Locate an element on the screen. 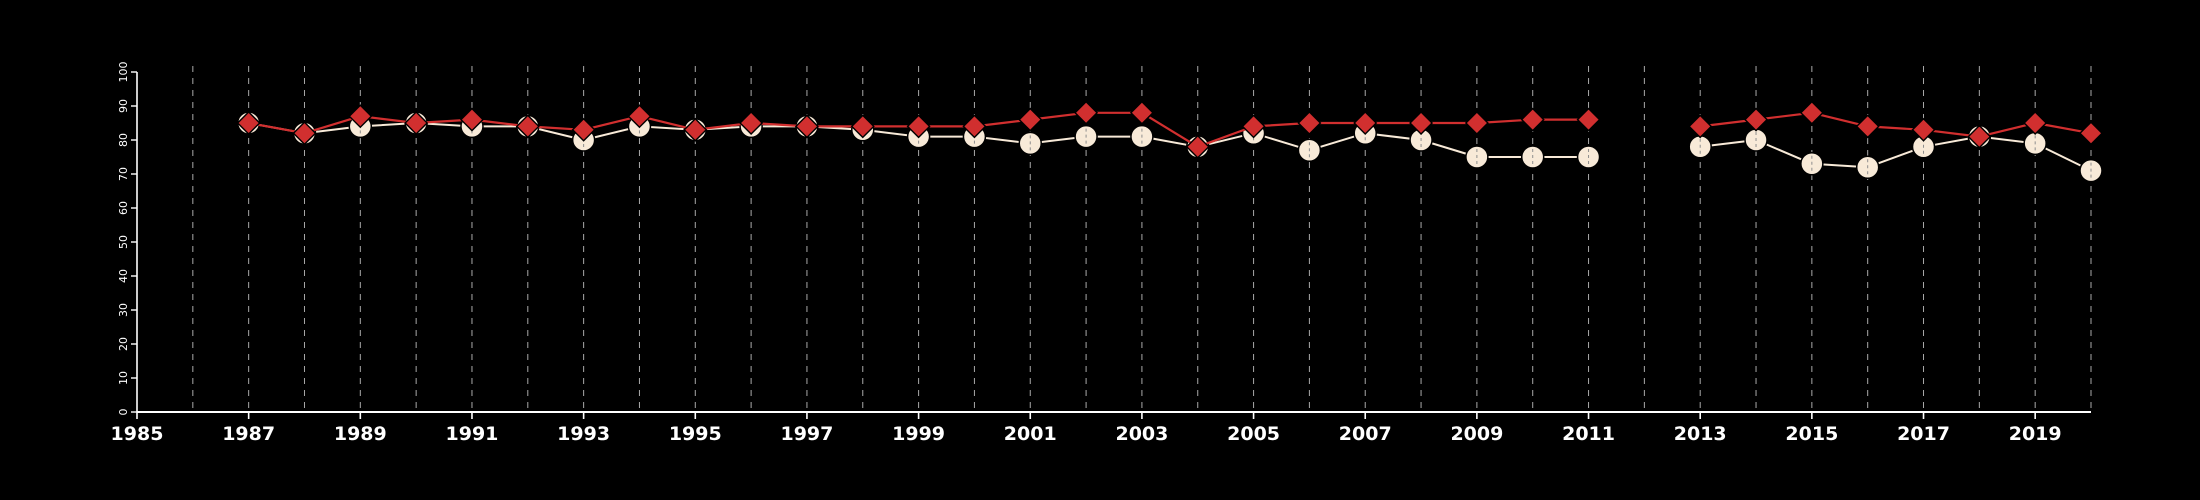 The width and height of the screenshot is (2200, 500). y-tick-label-10: 10 is located at coordinates (123, 378).